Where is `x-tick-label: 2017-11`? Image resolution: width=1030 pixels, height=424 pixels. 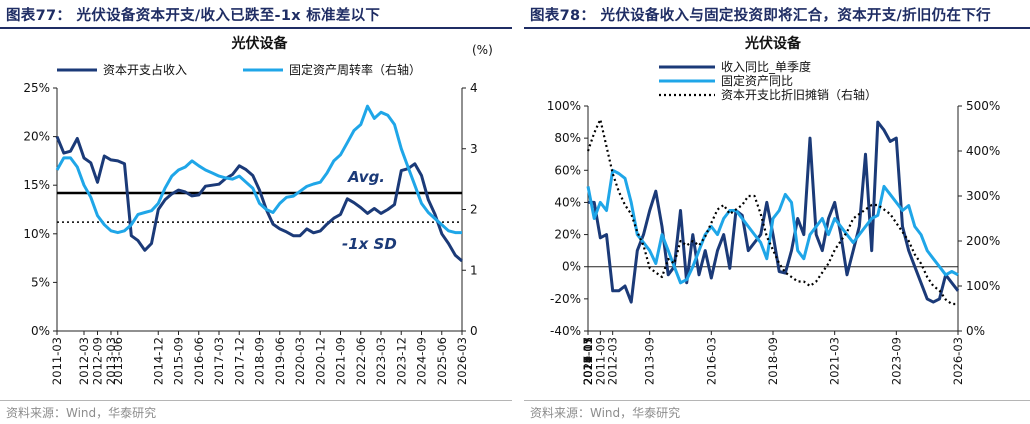 x-tick-label: 2017-11 is located at coordinates (588, 361).